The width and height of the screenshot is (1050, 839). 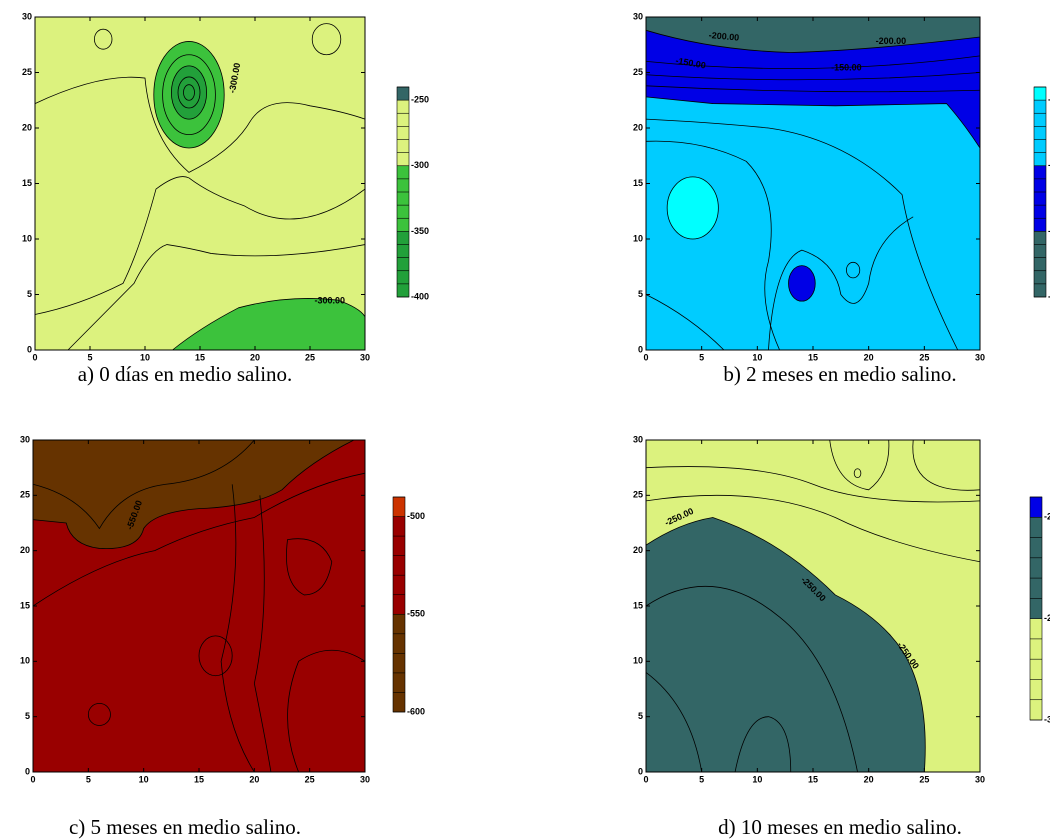 What do you see at coordinates (185, 827) in the screenshot?
I see `caption: c) 5 meses en medio salino.` at bounding box center [185, 827].